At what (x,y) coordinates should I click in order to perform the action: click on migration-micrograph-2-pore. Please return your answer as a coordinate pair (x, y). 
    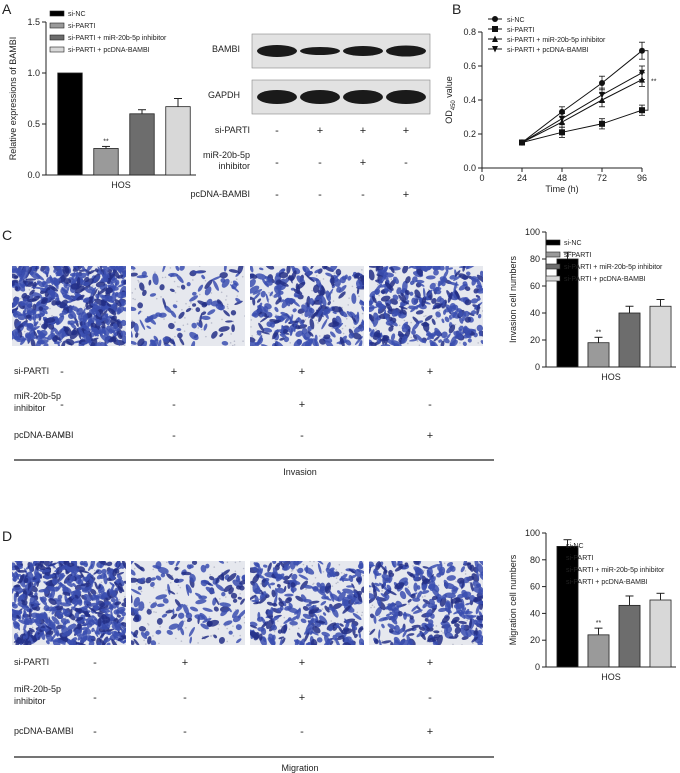
    Looking at the image, I should click on (332, 586).